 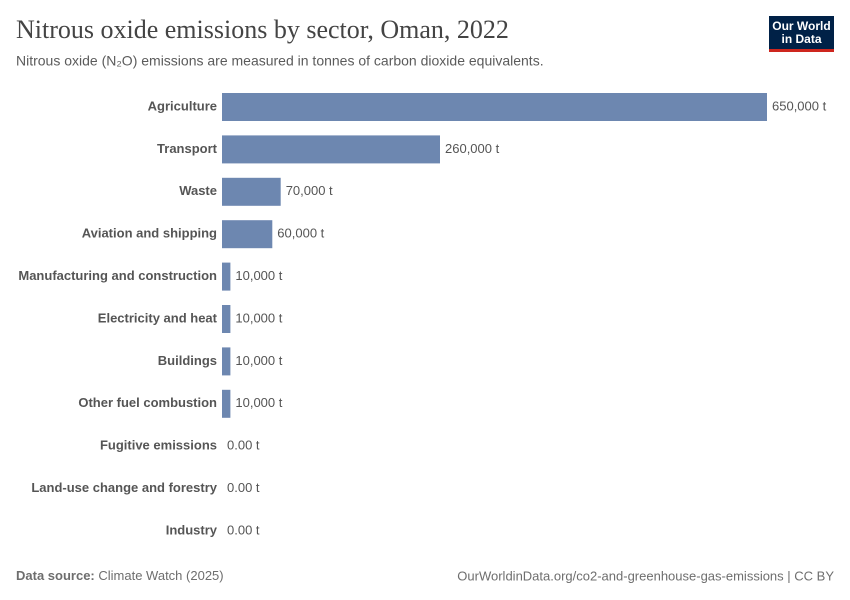 I want to click on category-label: Waste, so click(x=198, y=190).